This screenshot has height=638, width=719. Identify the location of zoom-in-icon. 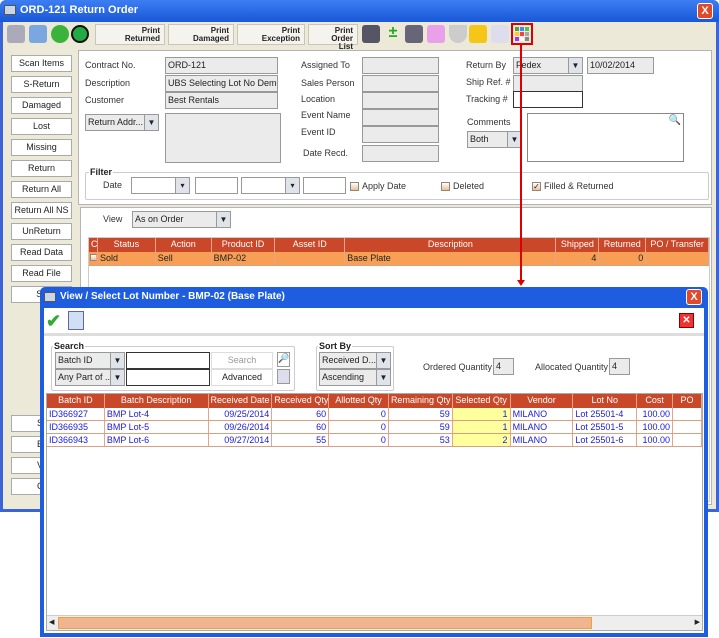
(80, 34).